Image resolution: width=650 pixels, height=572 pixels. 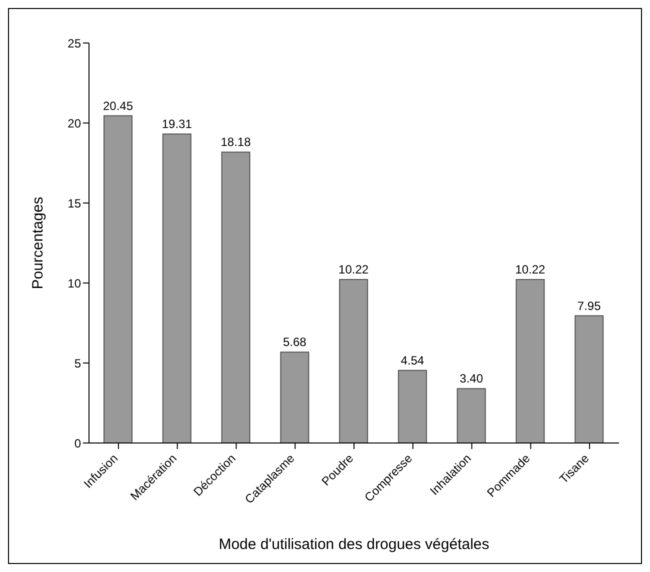 I want to click on y-tick-label: 0, so click(x=78, y=443).